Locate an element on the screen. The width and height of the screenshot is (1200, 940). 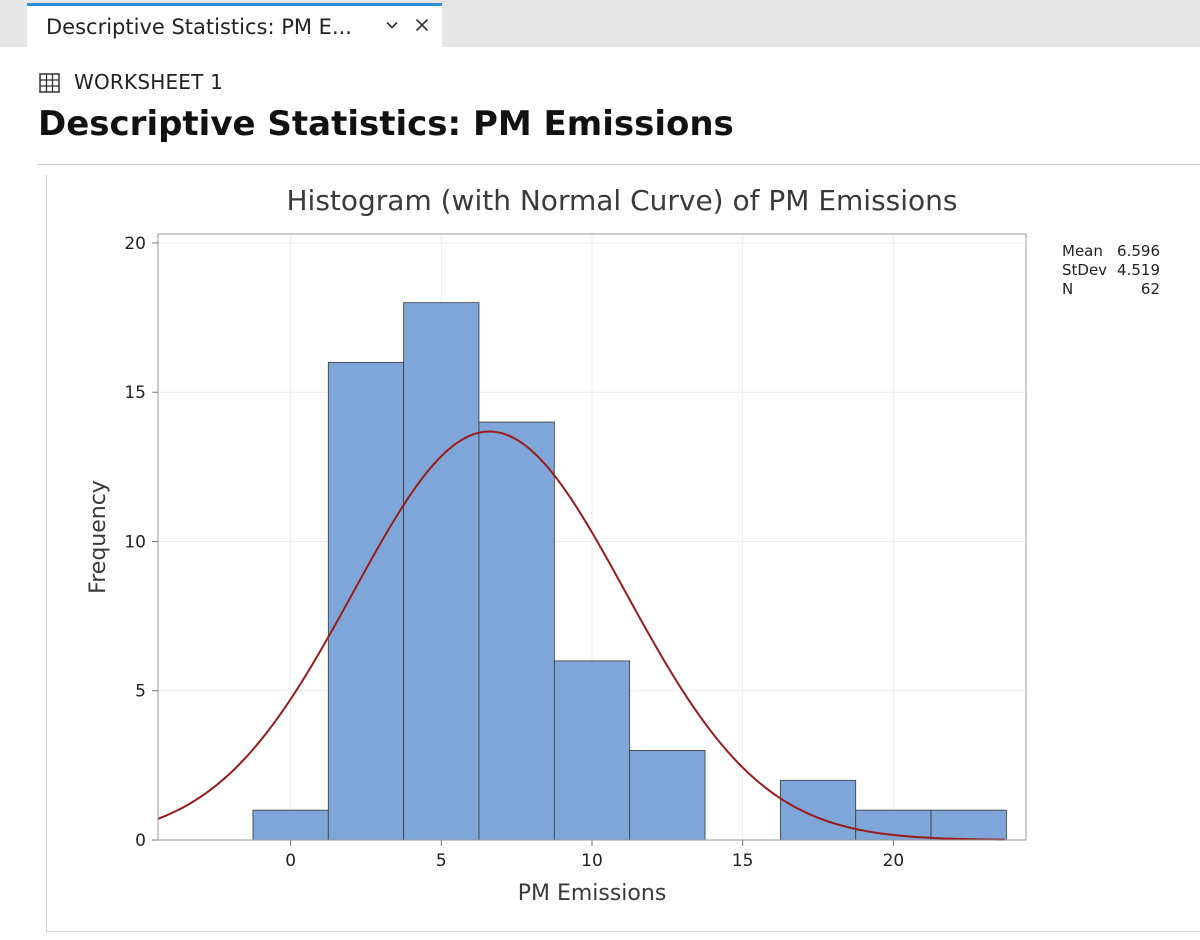
stat-label: Mean is located at coordinates (1082, 251).